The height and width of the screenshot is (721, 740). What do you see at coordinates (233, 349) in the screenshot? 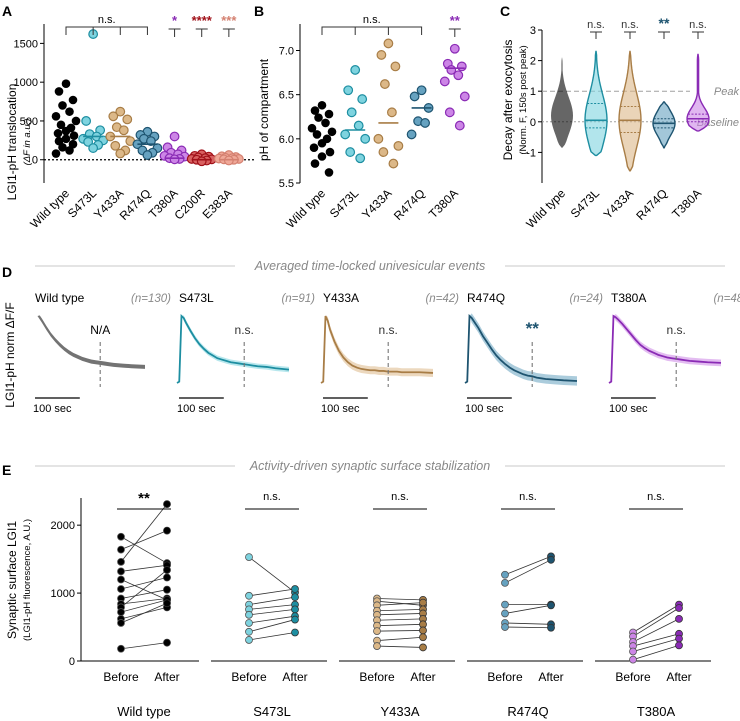
I see `panel-d-sem-band-s473l` at bounding box center [233, 349].